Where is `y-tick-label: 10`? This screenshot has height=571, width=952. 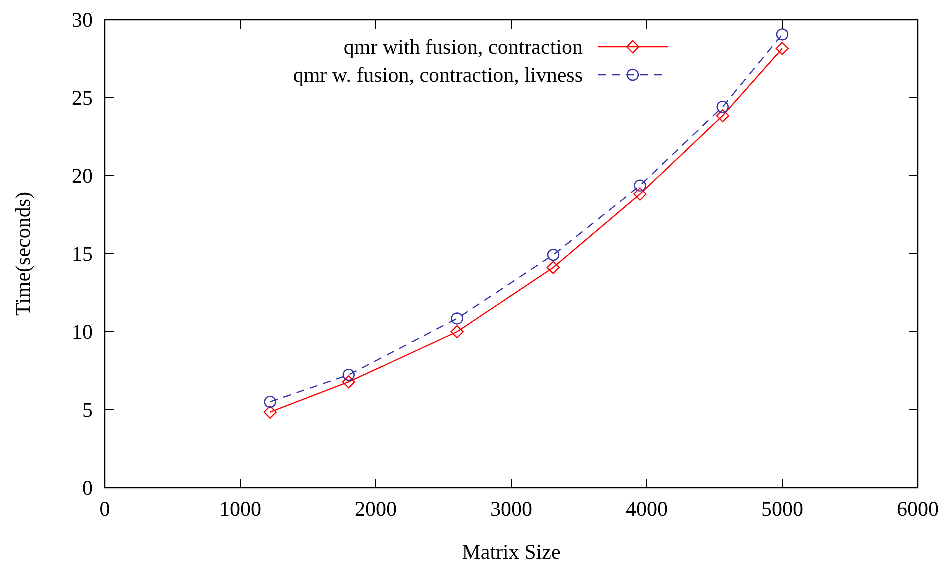
y-tick-label: 10 is located at coordinates (82, 332).